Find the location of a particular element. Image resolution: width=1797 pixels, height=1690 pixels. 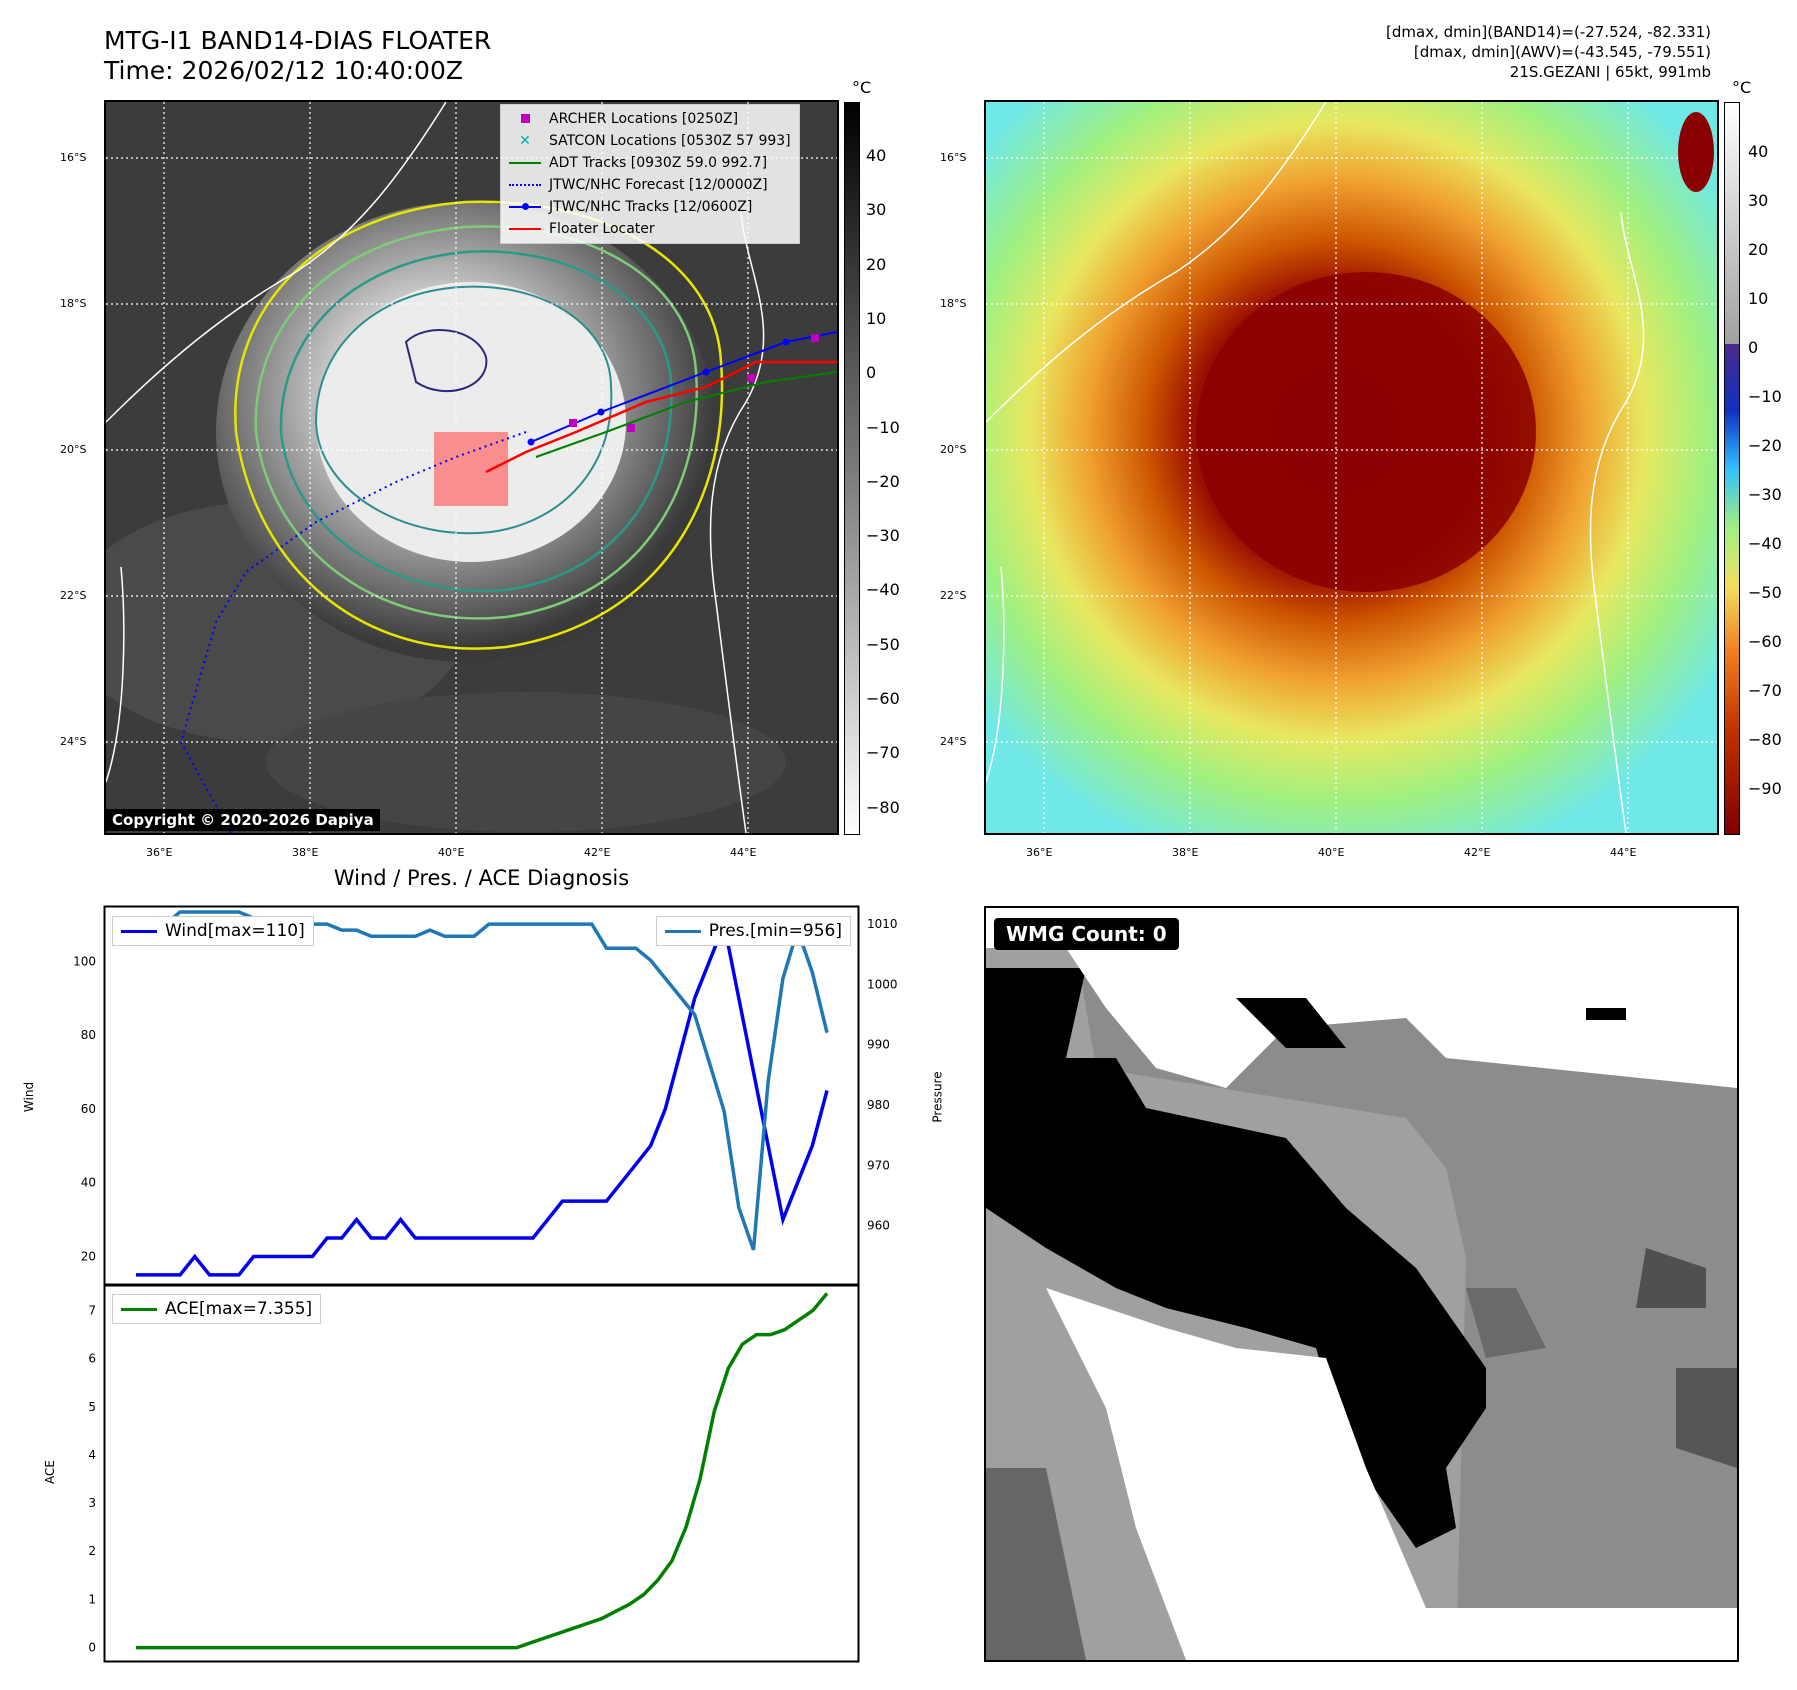

pres-legend-label: Pres.[min=956] is located at coordinates (775, 931).